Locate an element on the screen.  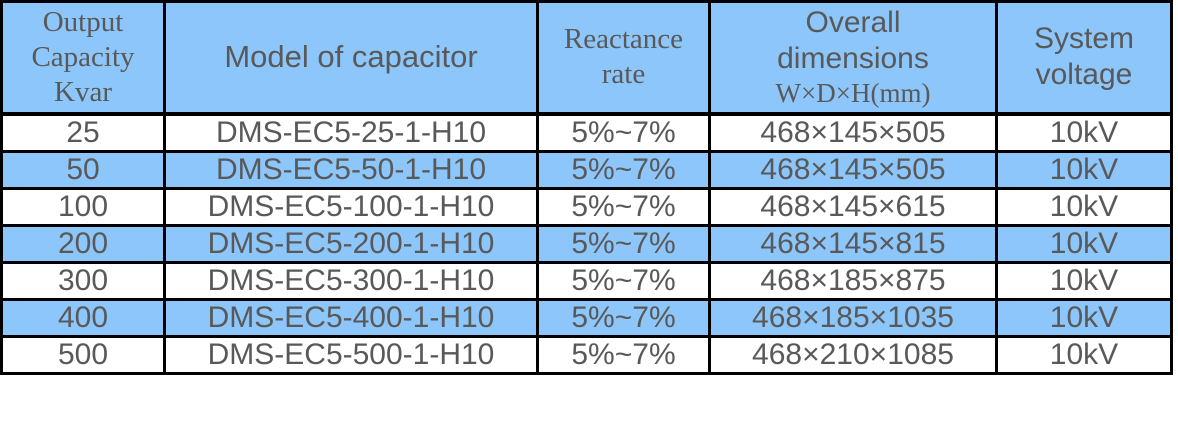
cell-model: DMS-EC5-100-1-H10 is located at coordinates (351, 206).